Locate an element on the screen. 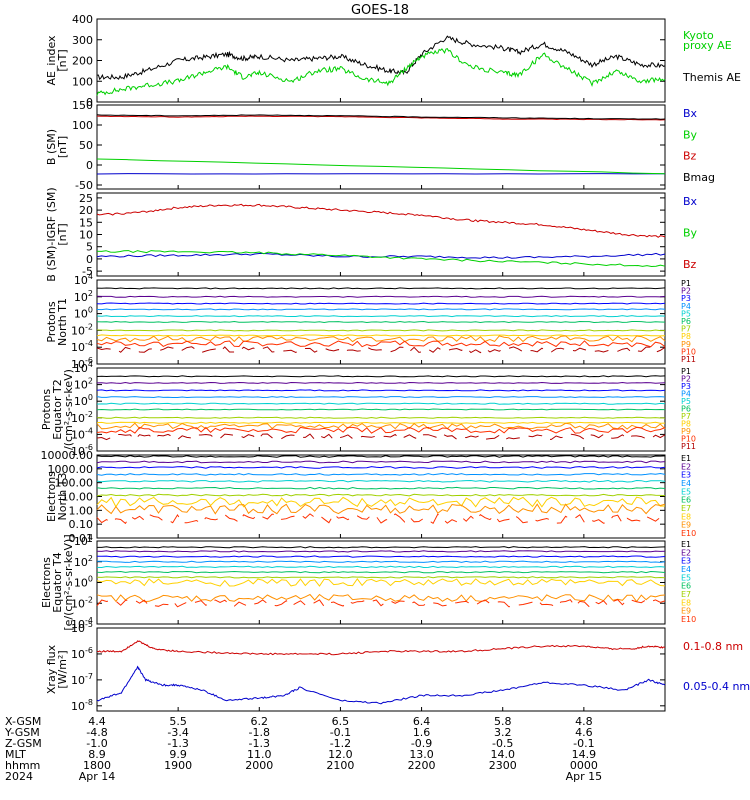 This screenshot has height=800, width=750. flux-channel-e10 is located at coordinates (381, 519).